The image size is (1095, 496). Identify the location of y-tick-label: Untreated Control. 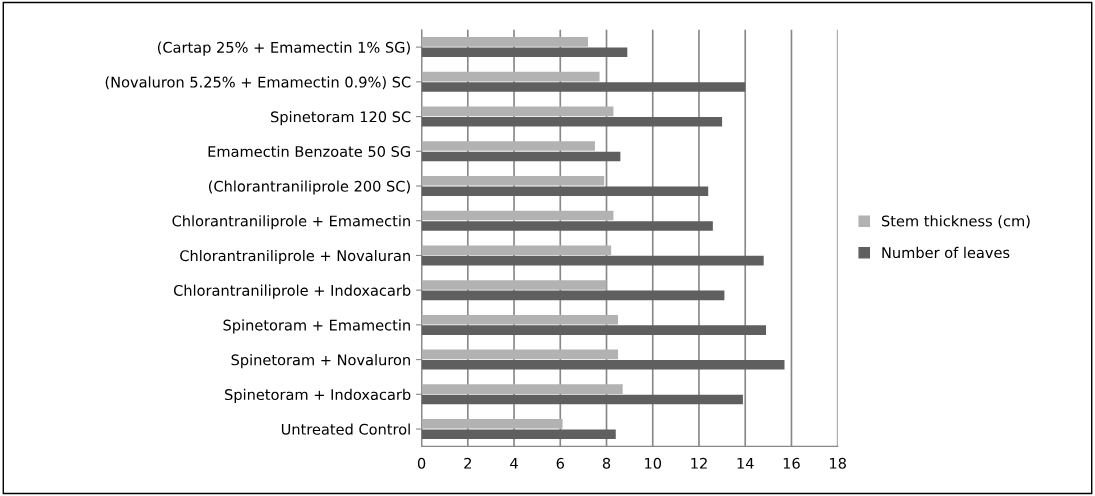
(345, 429).